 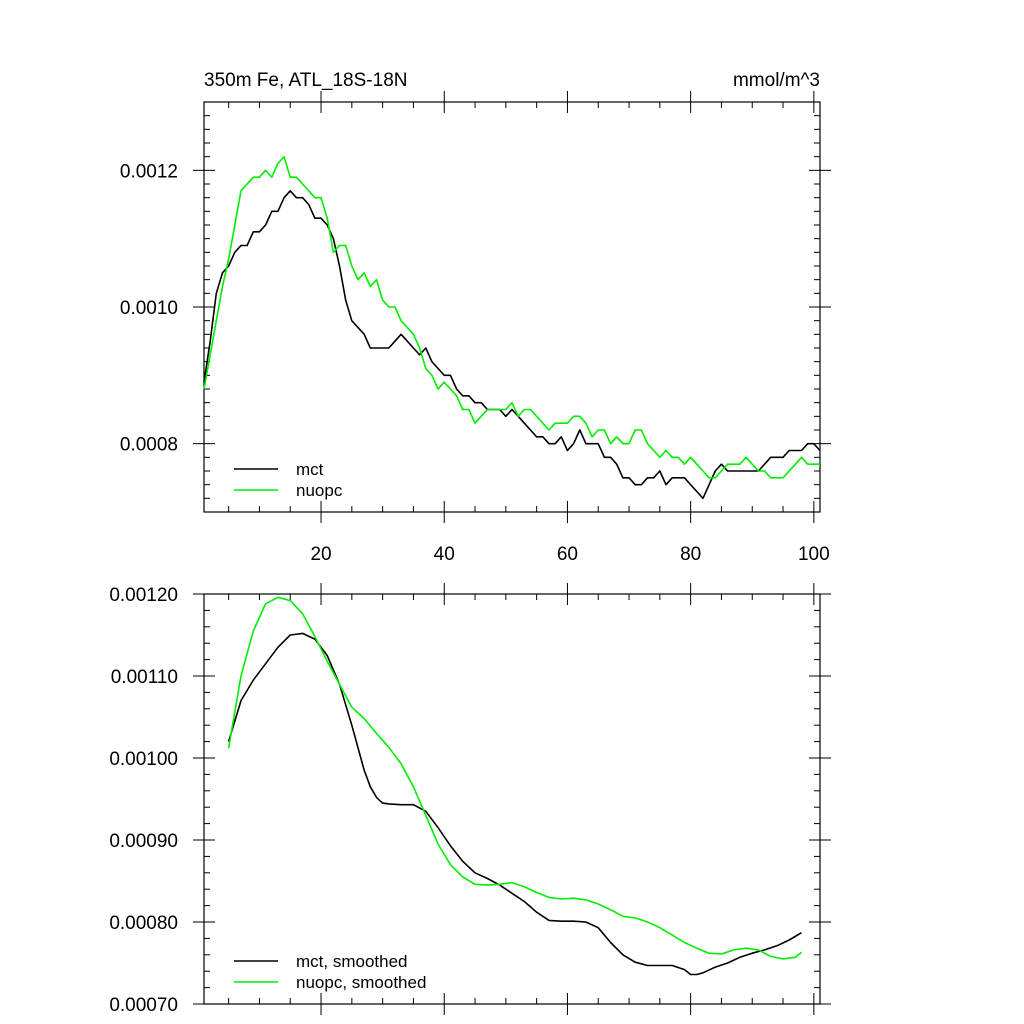 I want to click on bottom-legend-label: mct, smoothed, so click(x=352, y=961).